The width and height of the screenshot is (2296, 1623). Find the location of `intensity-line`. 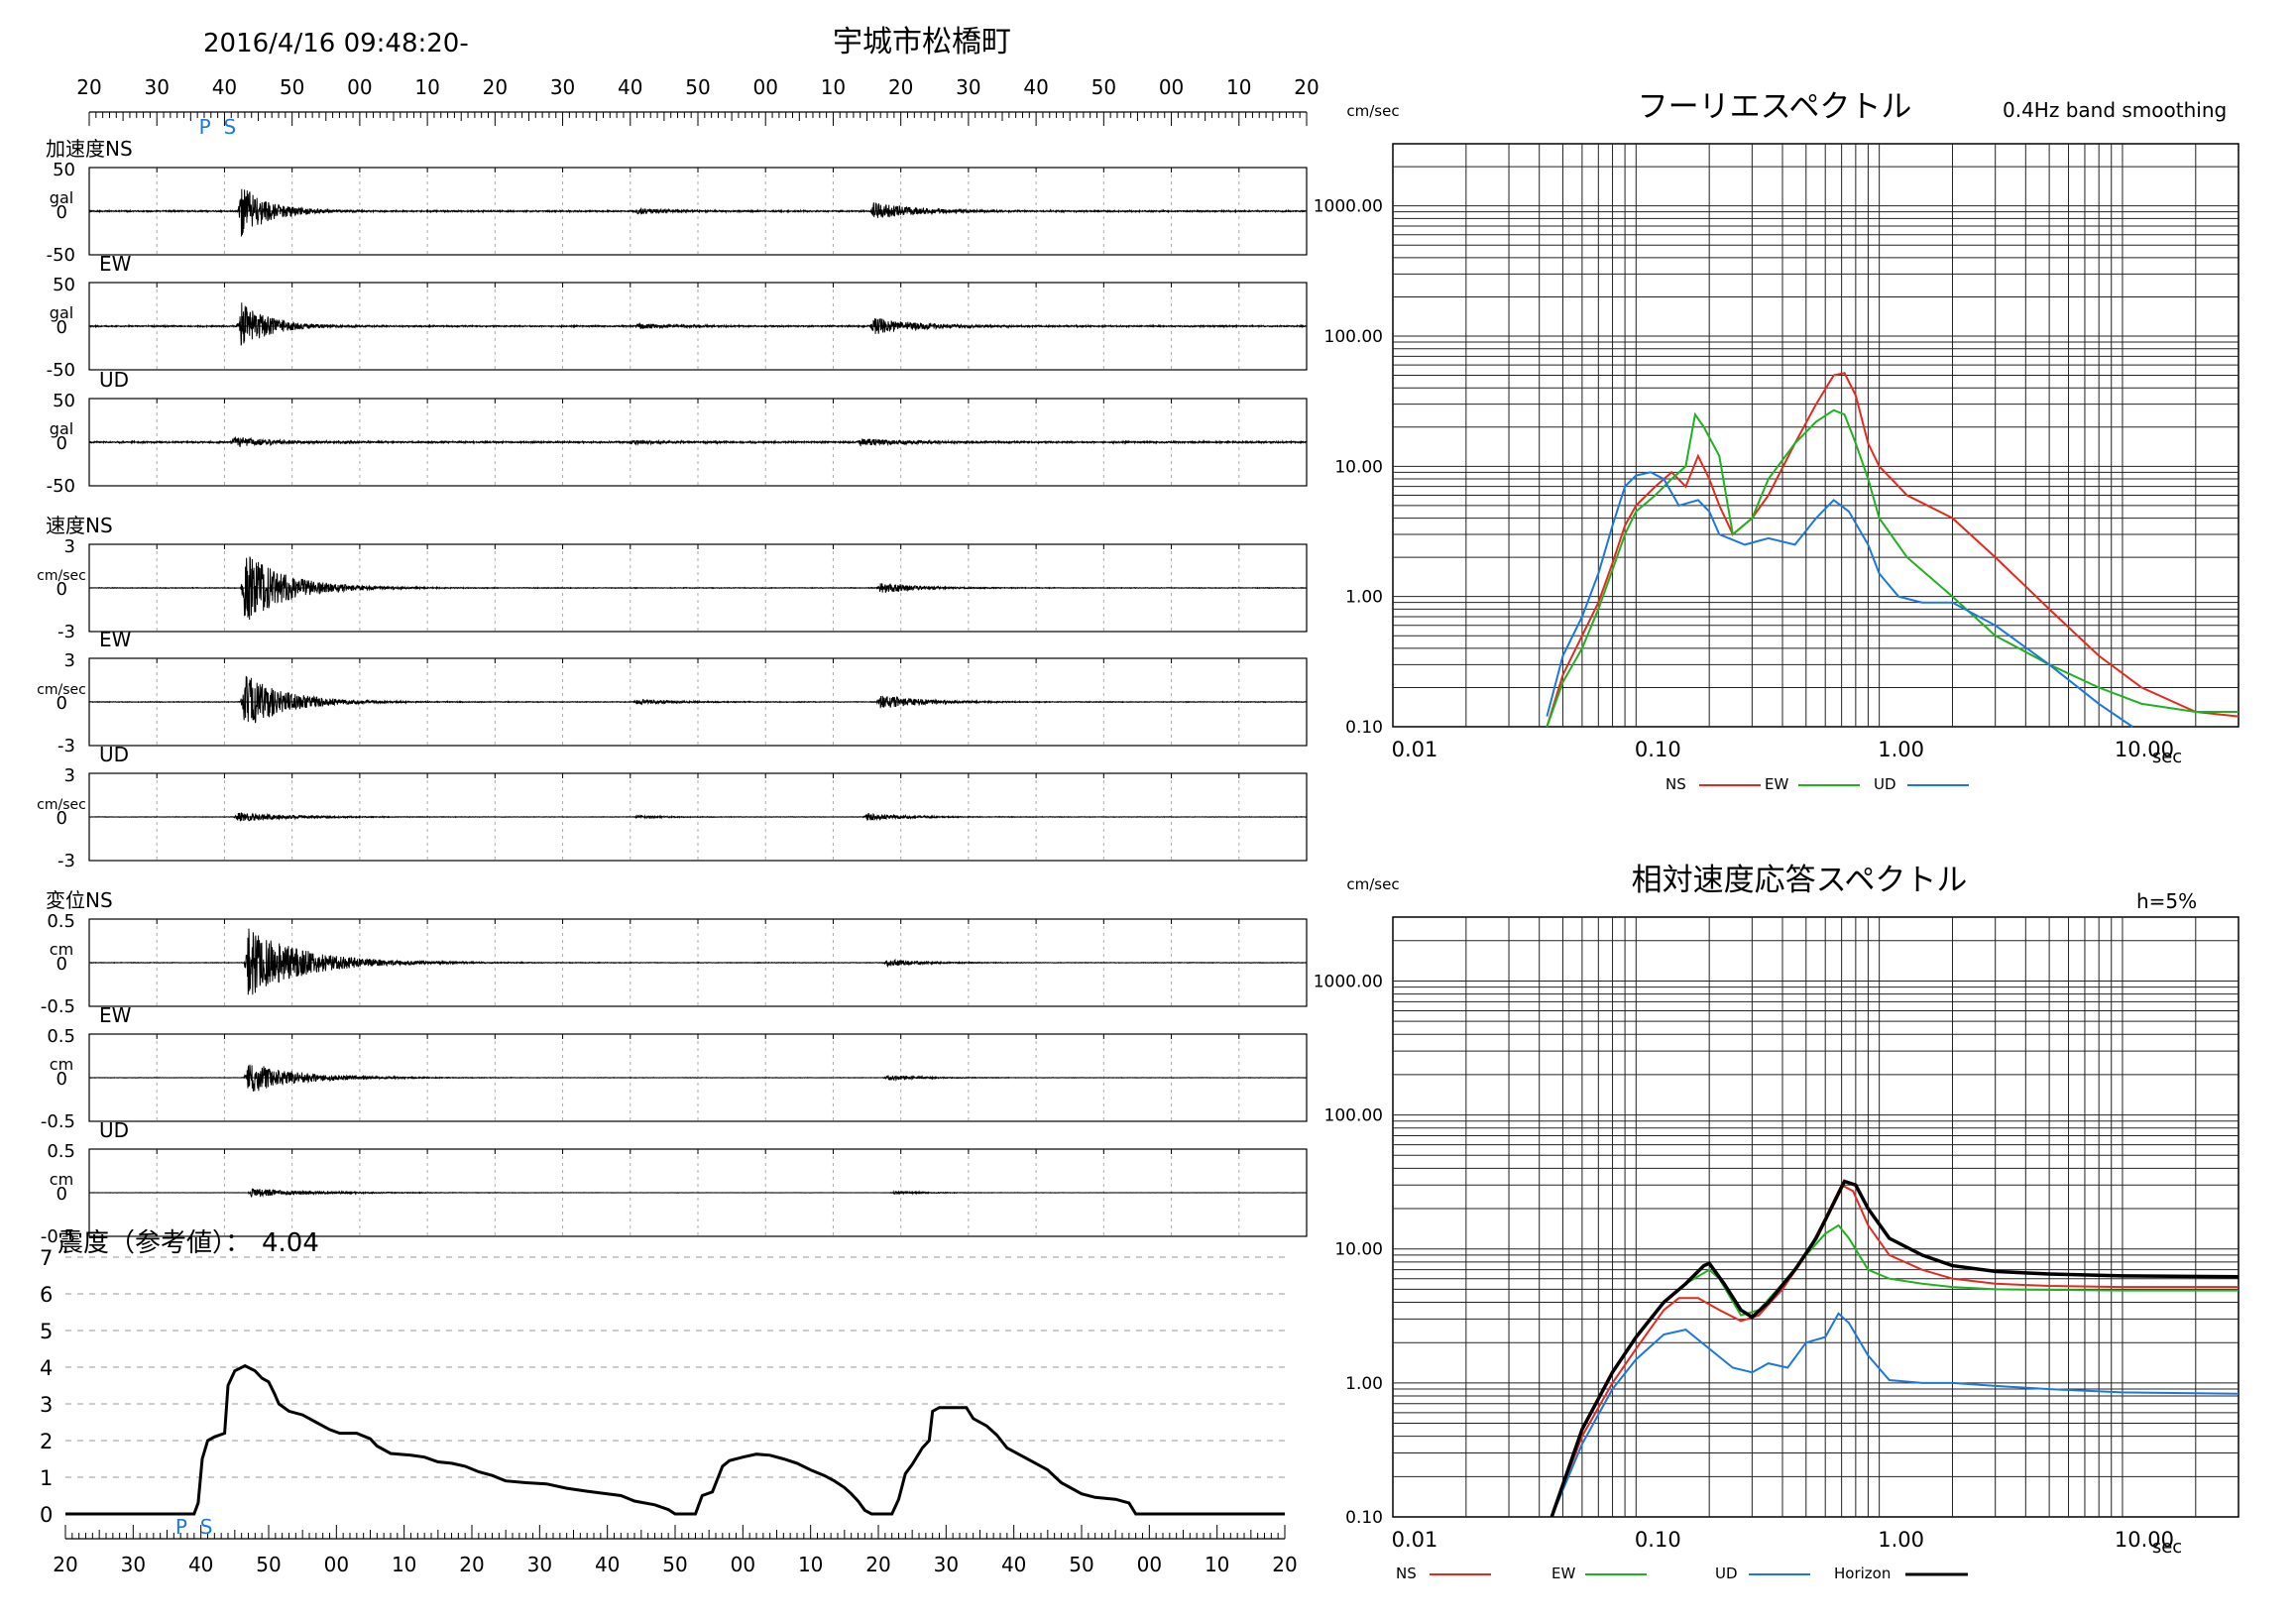

intensity-line is located at coordinates (675, 1439).